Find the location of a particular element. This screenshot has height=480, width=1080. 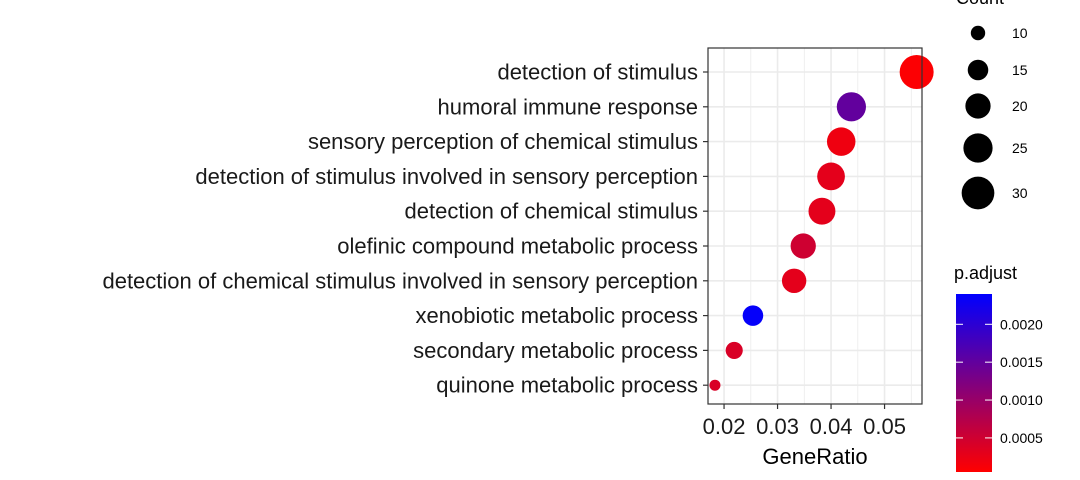

size-legend-label: 30 is located at coordinates (1020, 193).